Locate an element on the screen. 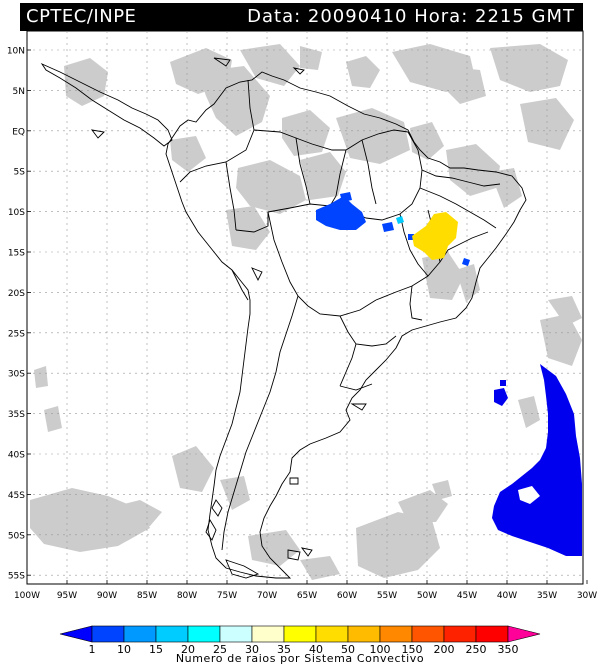 The height and width of the screenshot is (670, 600). colorbar is located at coordinates (300, 634).